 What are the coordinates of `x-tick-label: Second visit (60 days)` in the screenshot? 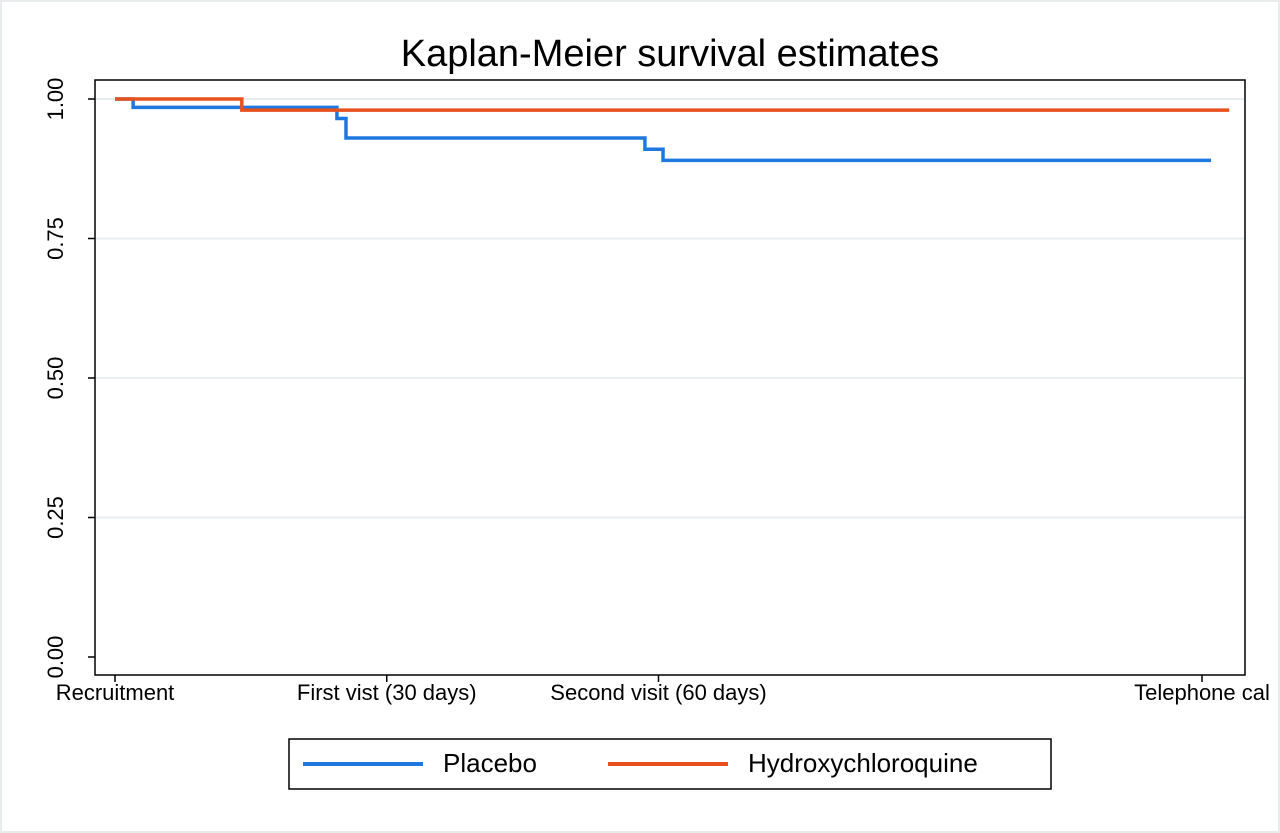 It's located at (658, 692).